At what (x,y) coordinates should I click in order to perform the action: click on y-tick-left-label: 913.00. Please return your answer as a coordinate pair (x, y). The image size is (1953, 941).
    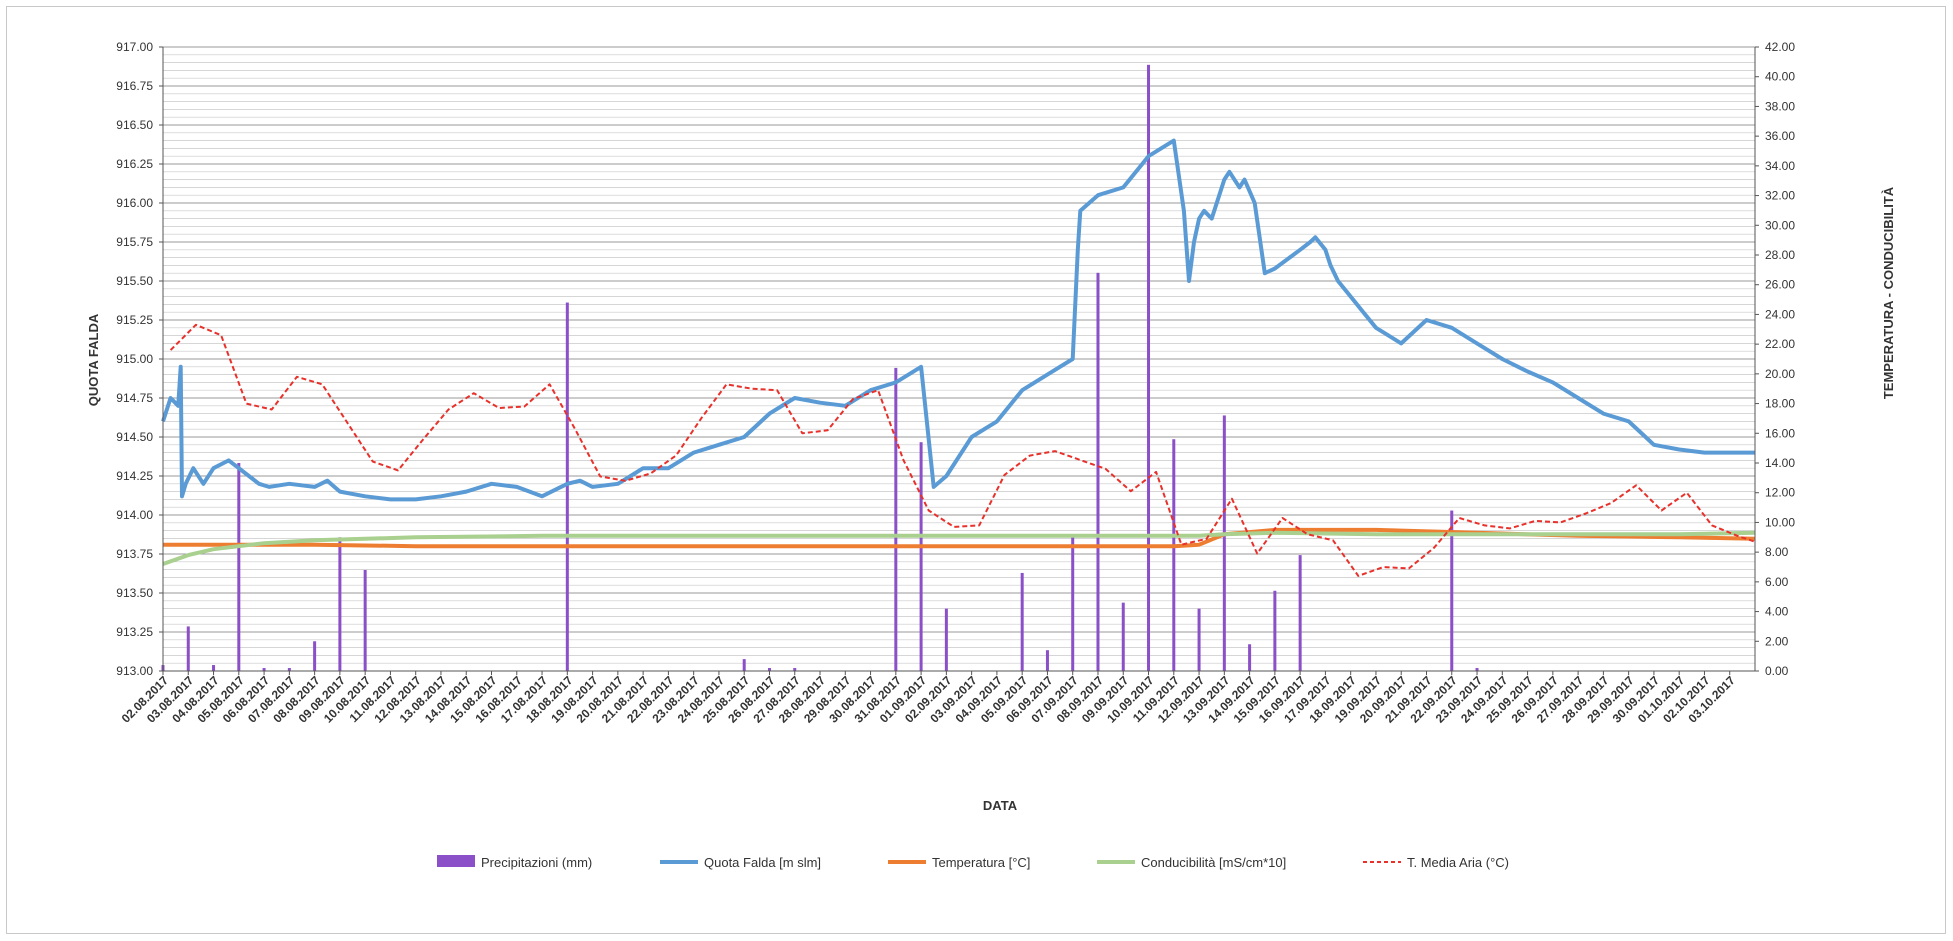
    Looking at the image, I should click on (134, 671).